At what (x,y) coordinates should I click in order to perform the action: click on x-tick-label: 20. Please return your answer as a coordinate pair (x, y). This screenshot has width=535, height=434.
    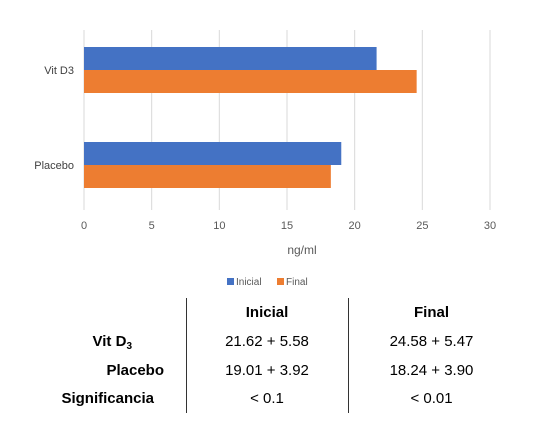
    Looking at the image, I should click on (355, 226).